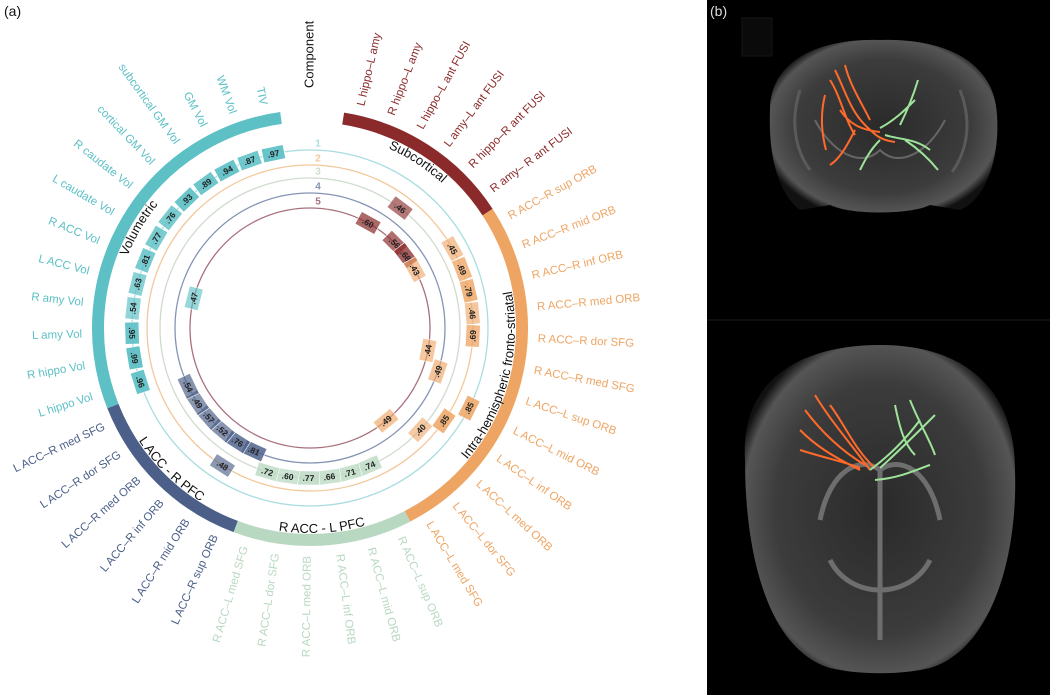 The width and height of the screenshot is (1050, 700). I want to click on loading: .89, so click(206, 184).